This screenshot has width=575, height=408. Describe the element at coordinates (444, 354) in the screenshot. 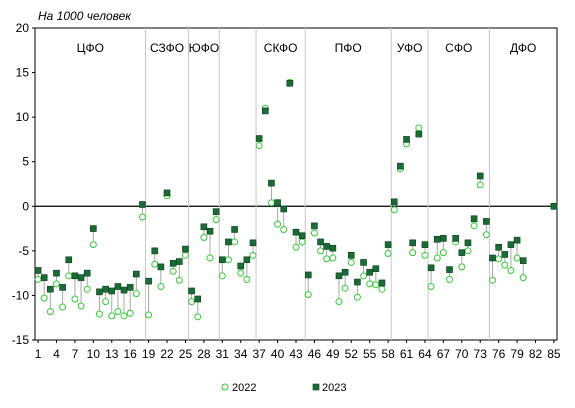

I see `x-tick-label: 67` at that location.